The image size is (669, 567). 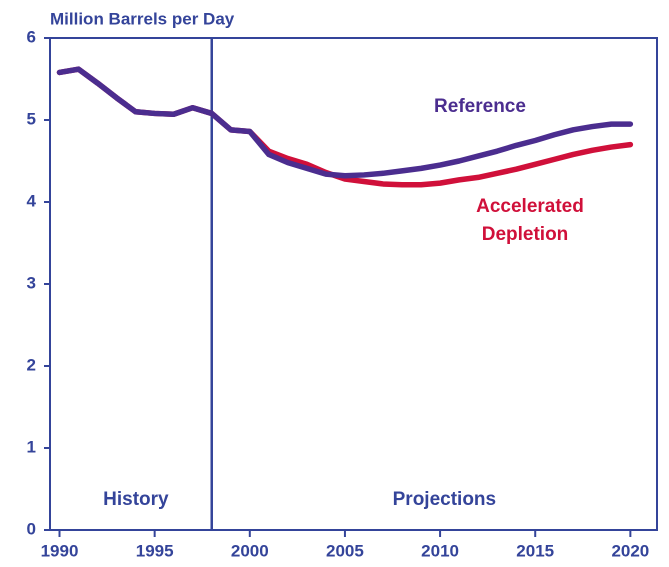 What do you see at coordinates (136, 499) in the screenshot?
I see `annotation: History` at bounding box center [136, 499].